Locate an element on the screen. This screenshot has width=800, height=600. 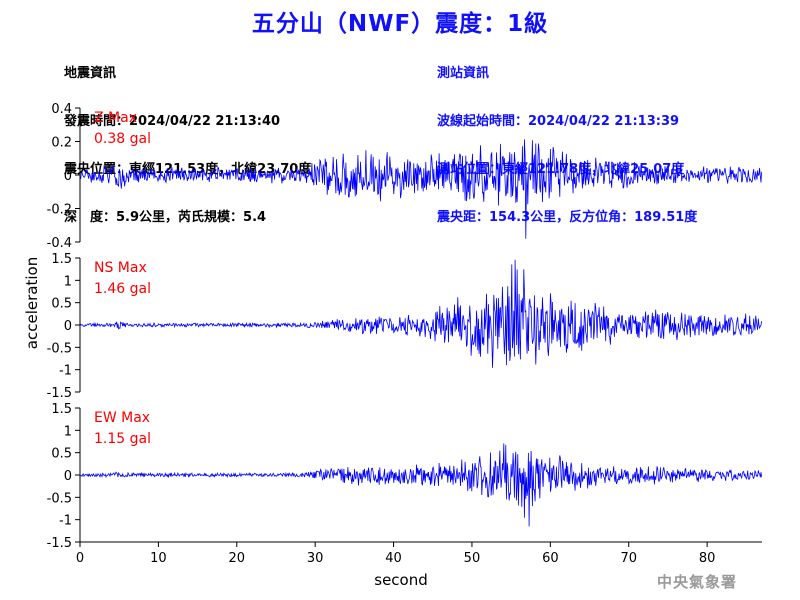
y-tick-label-ns: 0.5 is located at coordinates (61, 304).